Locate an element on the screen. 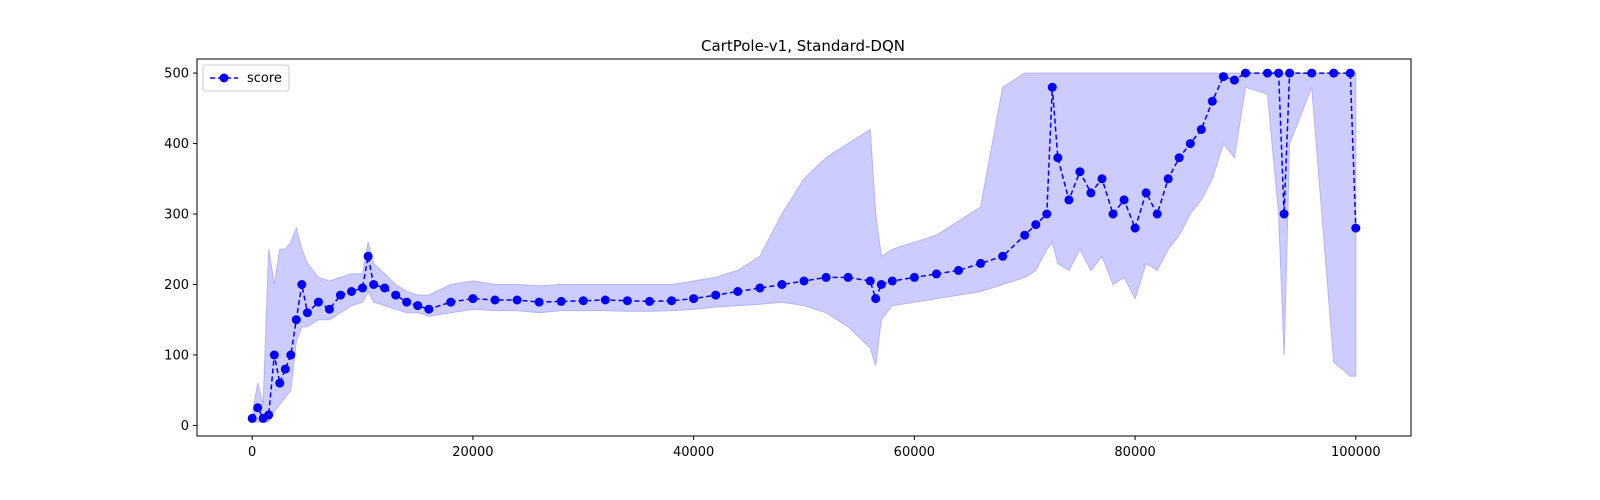 This screenshot has width=1600, height=500. legend: score is located at coordinates (246, 78).